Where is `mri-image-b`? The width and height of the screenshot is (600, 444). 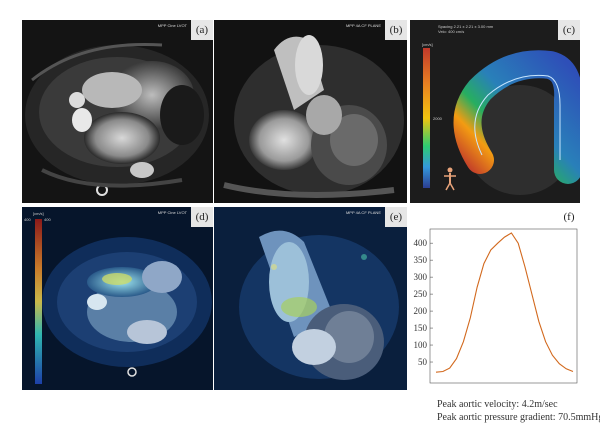
mri-image-b is located at coordinates (310, 111).